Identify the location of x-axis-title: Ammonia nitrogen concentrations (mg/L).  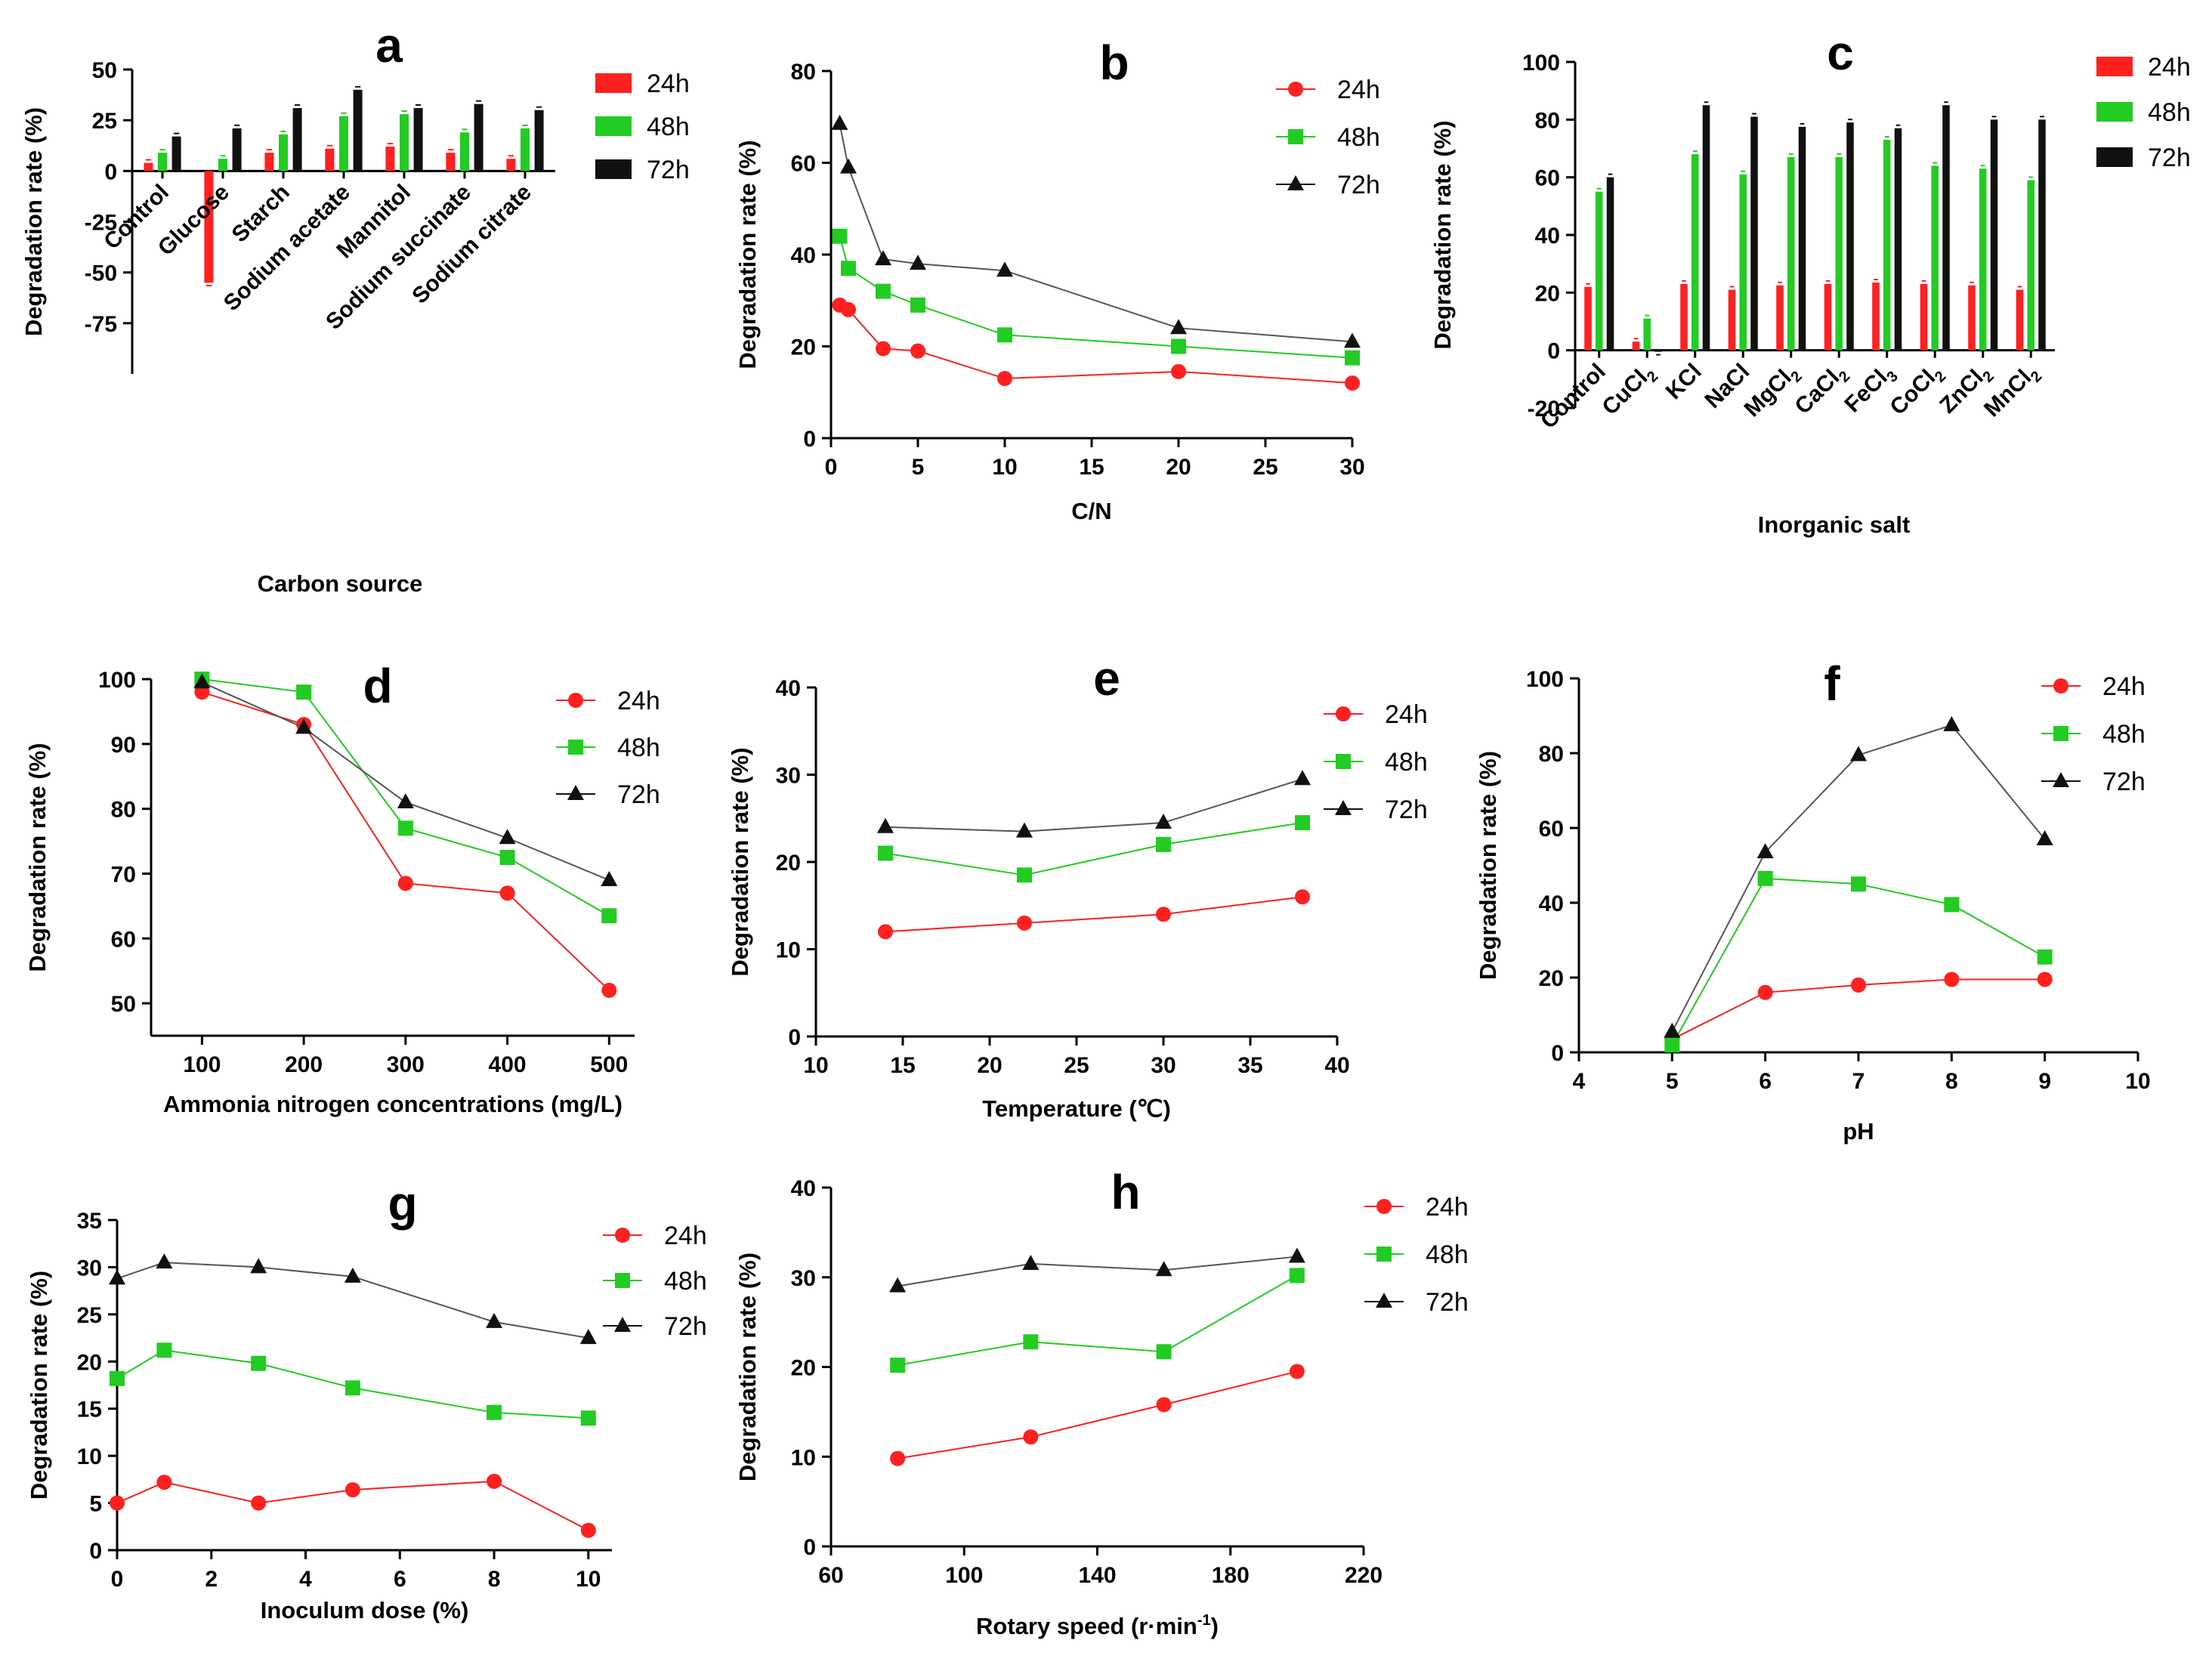
(393, 1104).